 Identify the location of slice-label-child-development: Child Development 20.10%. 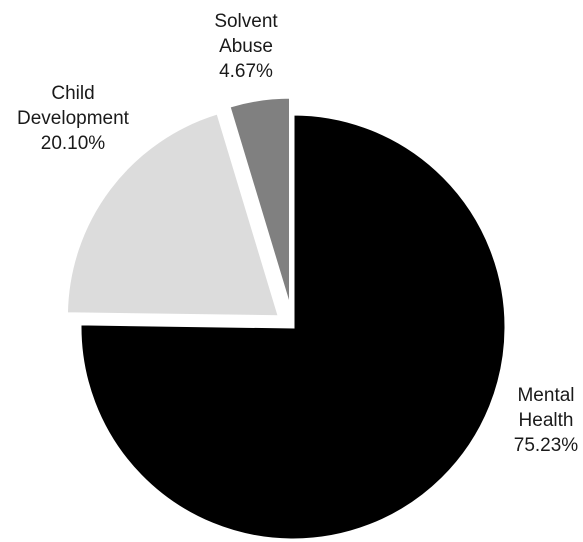
(73, 118).